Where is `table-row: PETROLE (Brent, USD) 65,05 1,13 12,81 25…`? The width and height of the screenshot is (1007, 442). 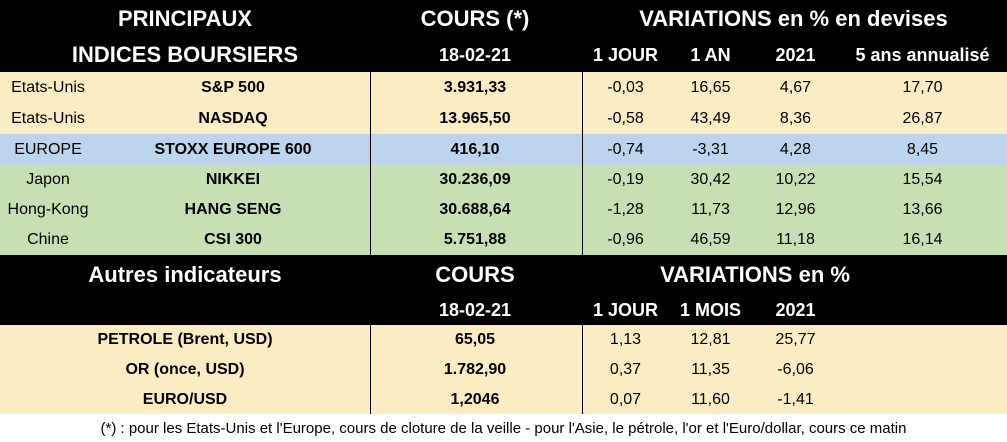 table-row: PETROLE (Brent, USD) 65,05 1,13 12,81 25… is located at coordinates (503, 340).